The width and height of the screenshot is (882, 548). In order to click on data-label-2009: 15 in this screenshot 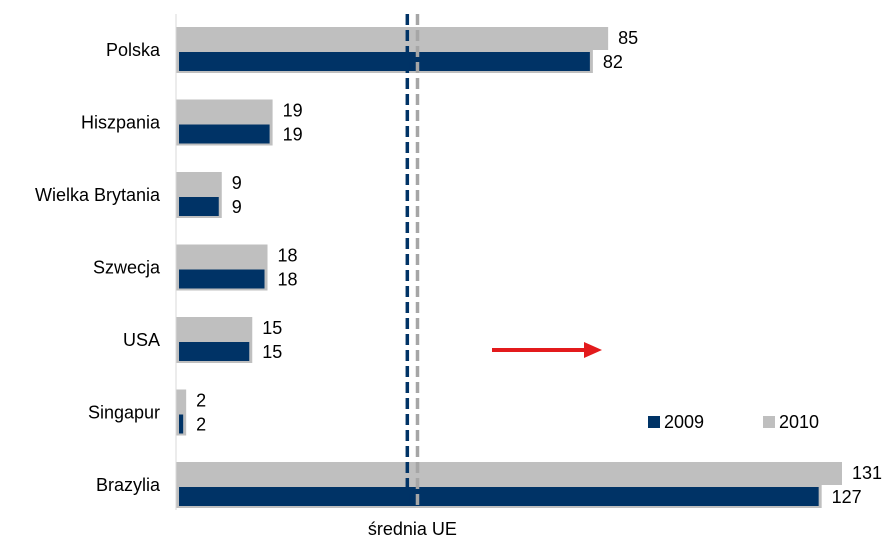, I will do `click(272, 352)`.